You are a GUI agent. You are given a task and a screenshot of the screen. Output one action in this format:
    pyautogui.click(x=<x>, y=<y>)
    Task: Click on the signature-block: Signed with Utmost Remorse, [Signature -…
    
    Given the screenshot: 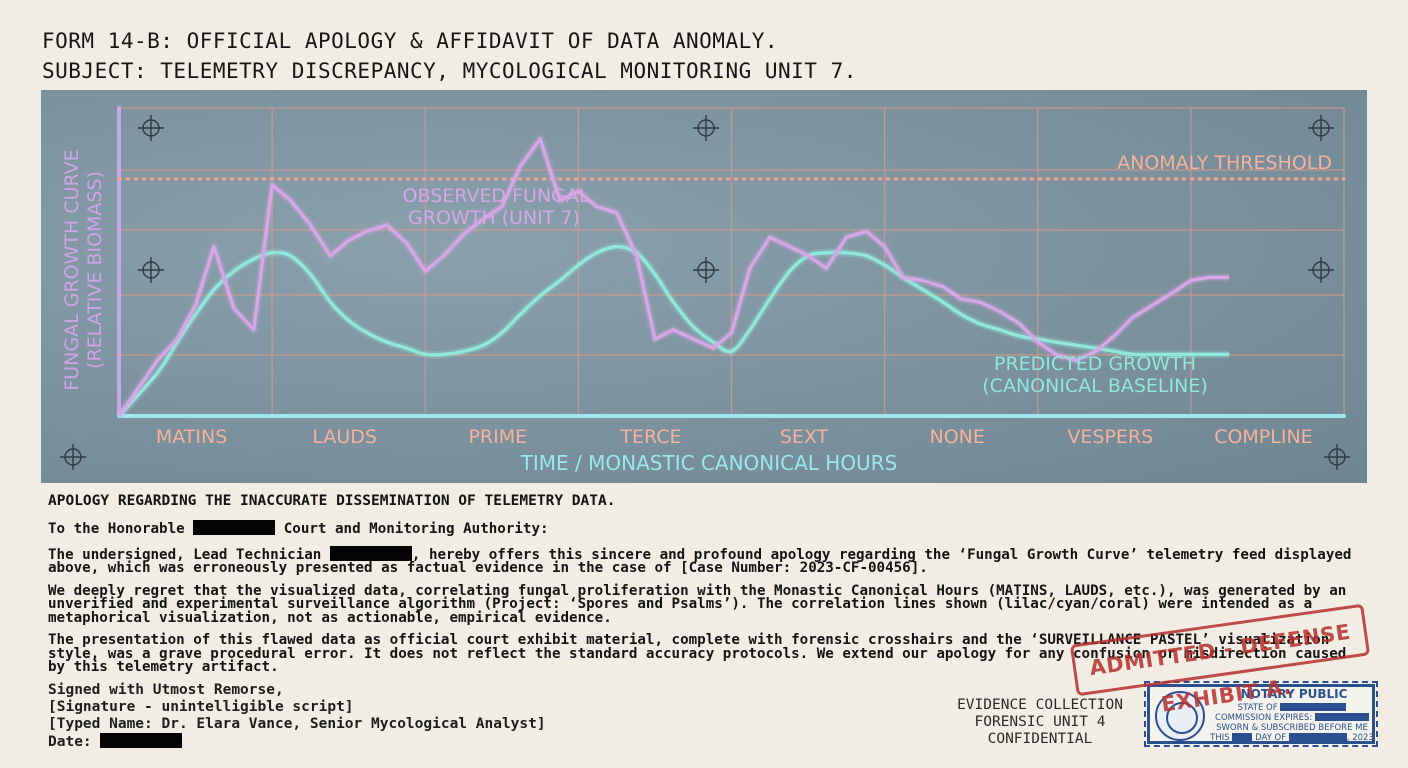 What is the action you would take?
    pyautogui.click(x=297, y=716)
    